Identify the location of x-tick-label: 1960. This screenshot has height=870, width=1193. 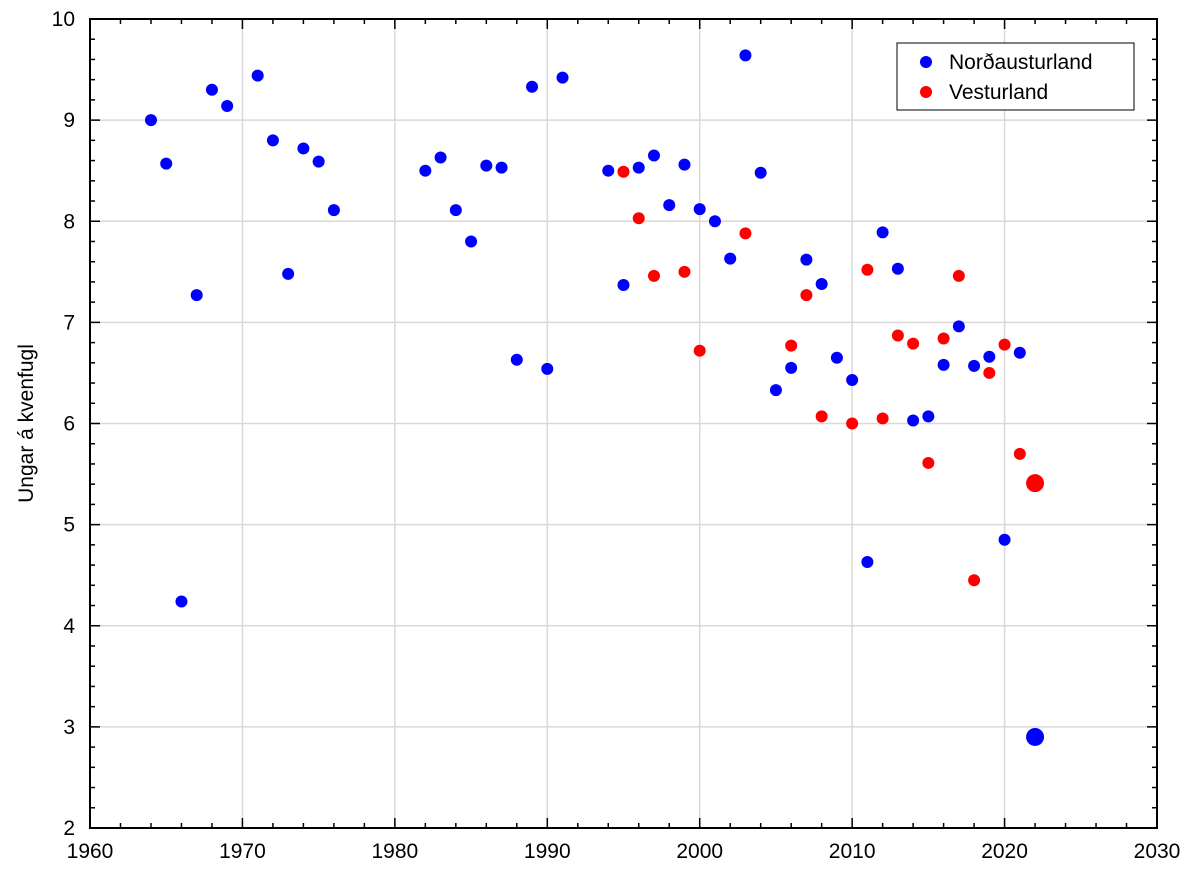
(90, 851).